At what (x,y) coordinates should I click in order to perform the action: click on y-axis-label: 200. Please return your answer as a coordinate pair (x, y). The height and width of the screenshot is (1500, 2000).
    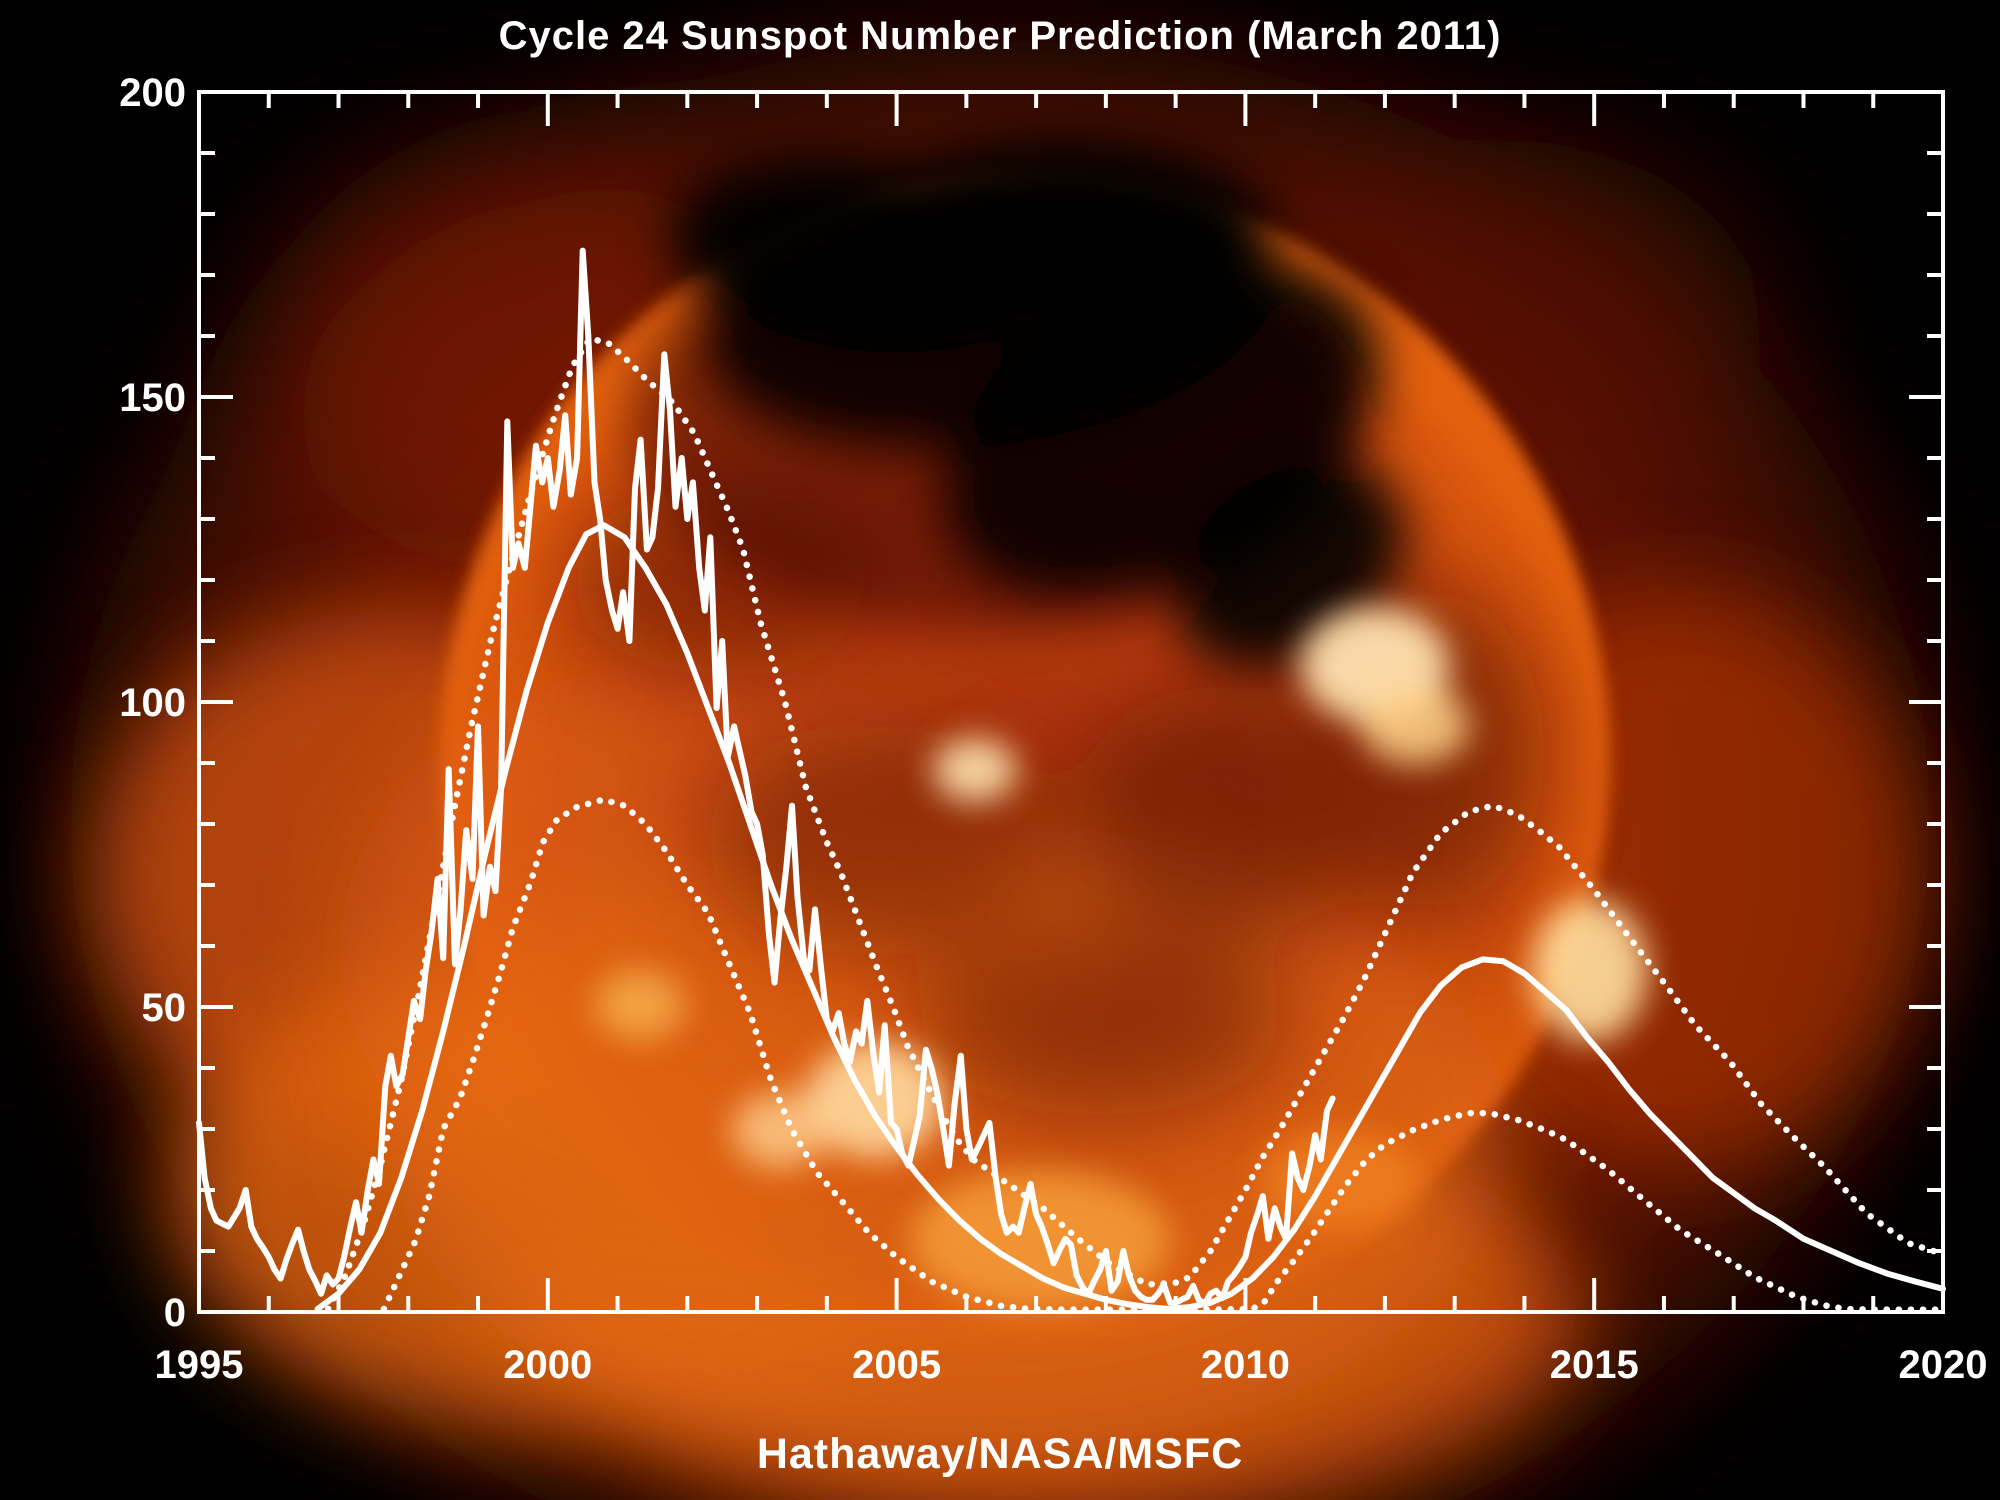
    Looking at the image, I should click on (152, 93).